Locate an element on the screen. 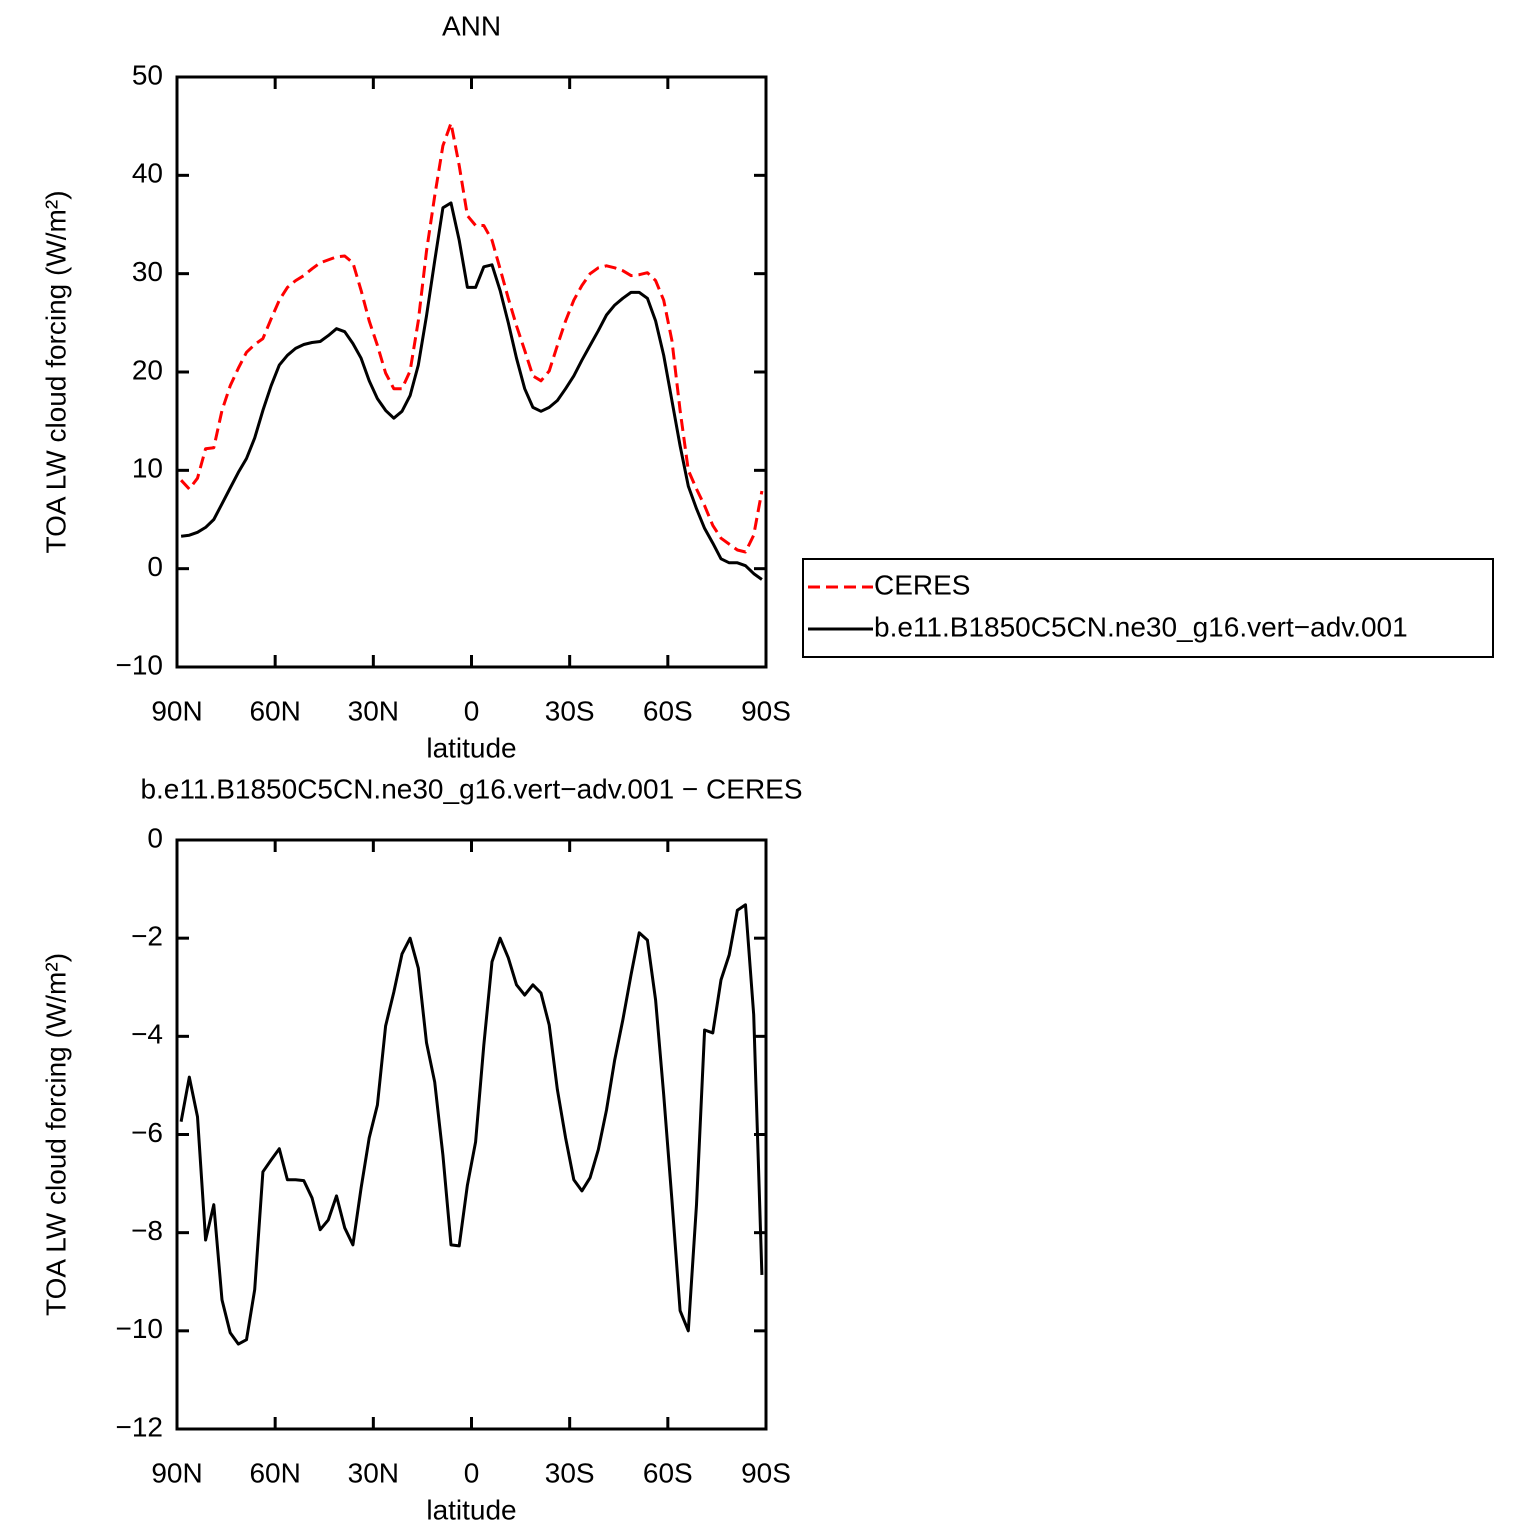  y-tick-label: −4 is located at coordinates (147, 1034).